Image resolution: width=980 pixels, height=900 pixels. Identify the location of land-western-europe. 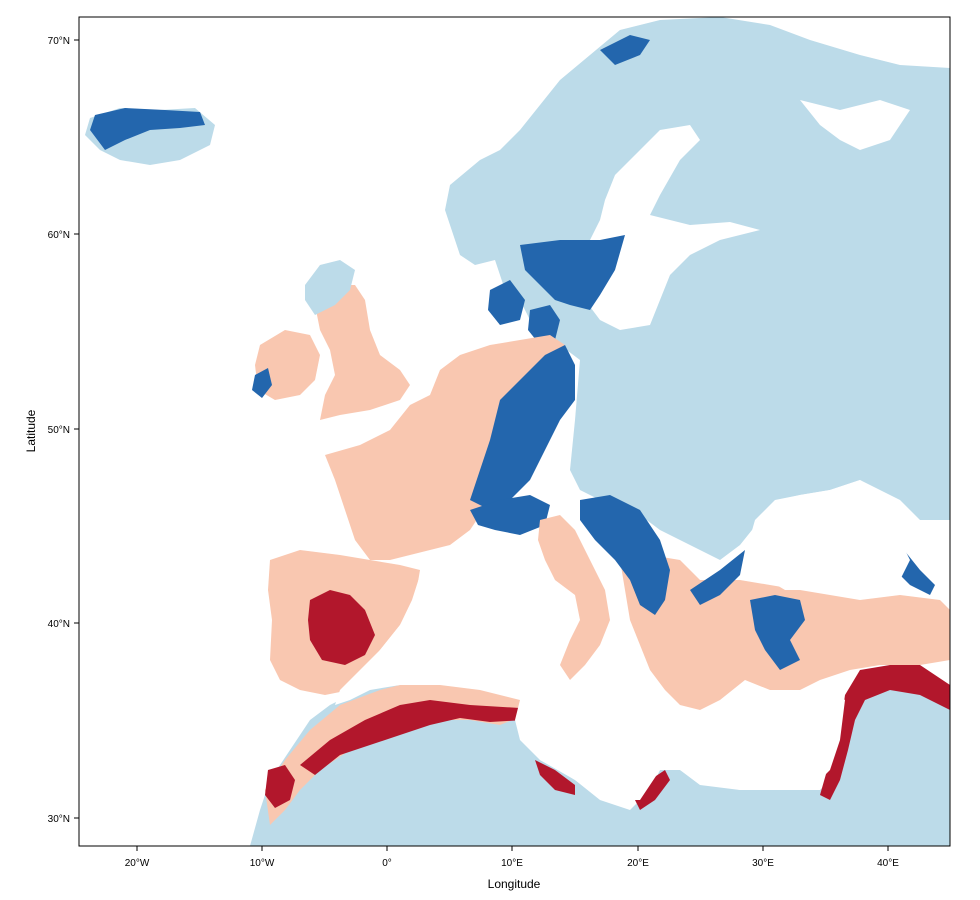
(445, 447).